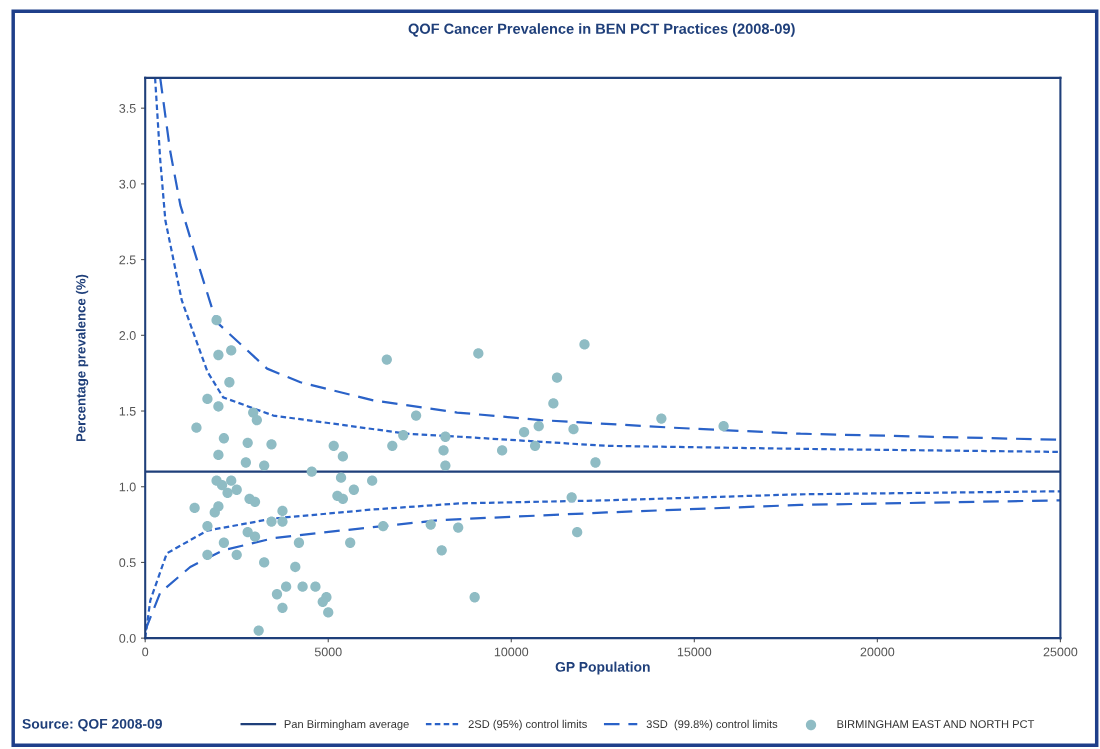 This screenshot has height=749, width=1100. Describe the element at coordinates (145, 652) in the screenshot. I see `x-tick-label: 0` at that location.